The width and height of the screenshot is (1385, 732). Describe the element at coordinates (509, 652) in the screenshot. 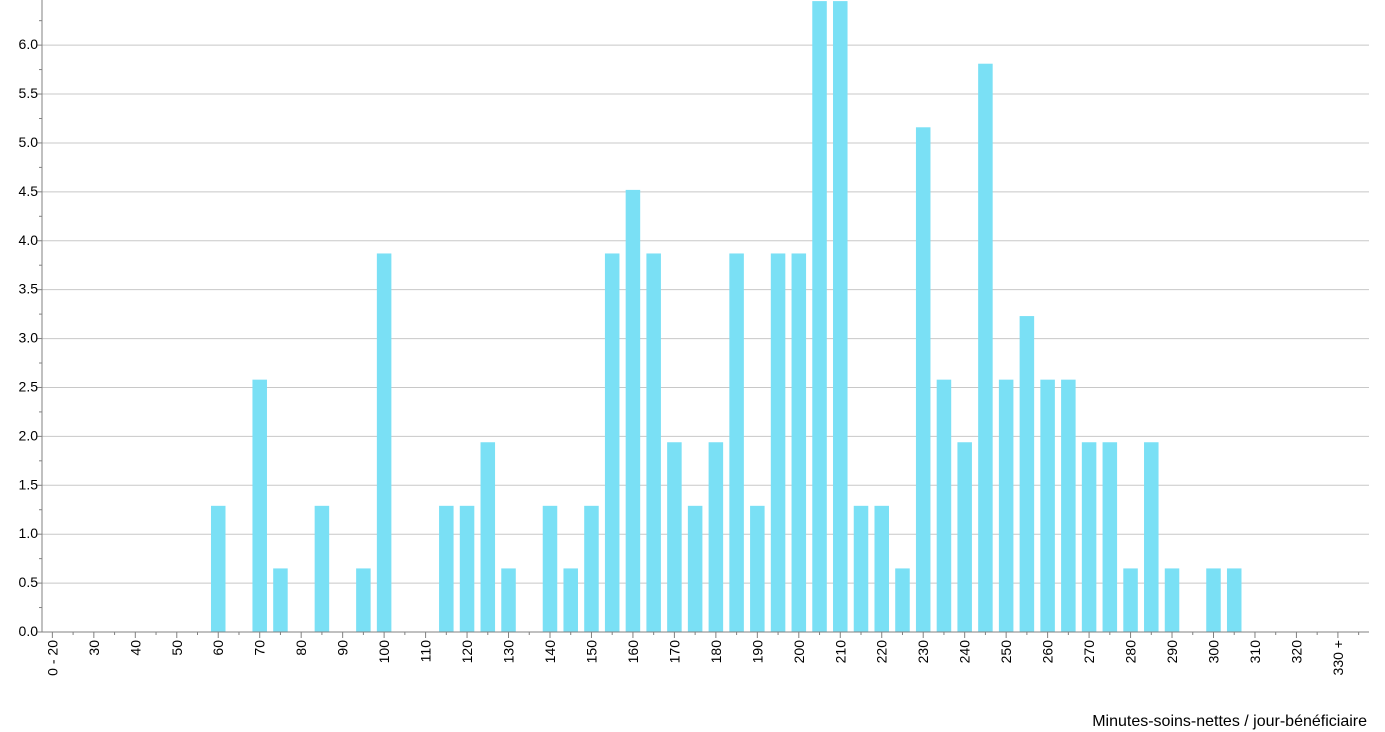

I see `x-tick-label: 130` at that location.